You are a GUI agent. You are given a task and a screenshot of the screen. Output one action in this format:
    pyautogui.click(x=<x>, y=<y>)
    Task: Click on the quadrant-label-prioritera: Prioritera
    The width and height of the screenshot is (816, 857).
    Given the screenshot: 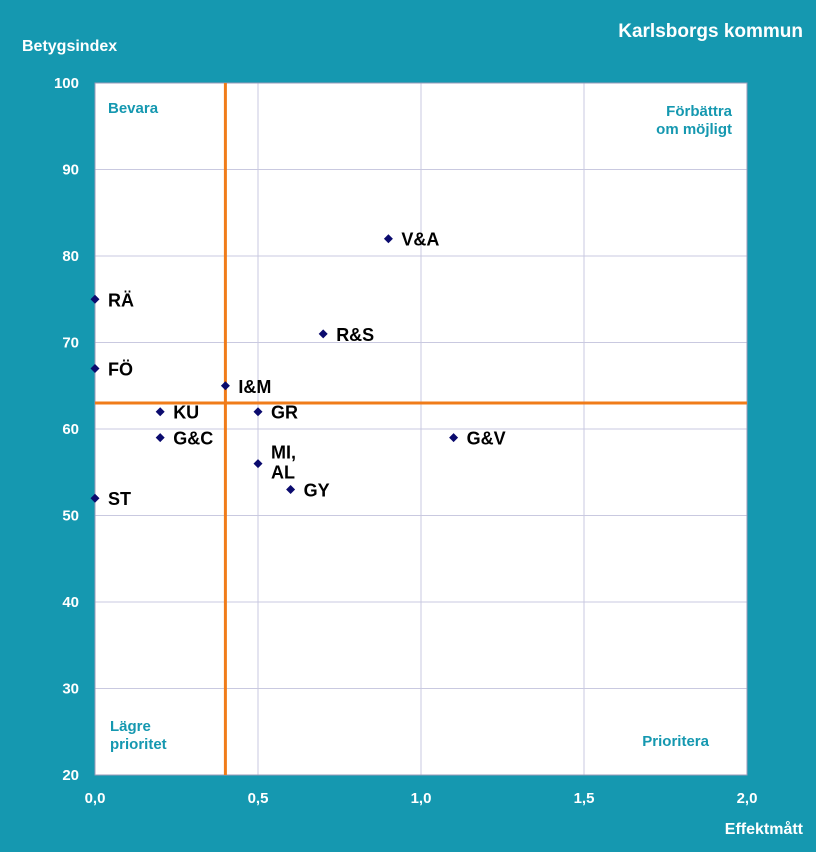 What is the action you would take?
    pyautogui.click(x=675, y=741)
    